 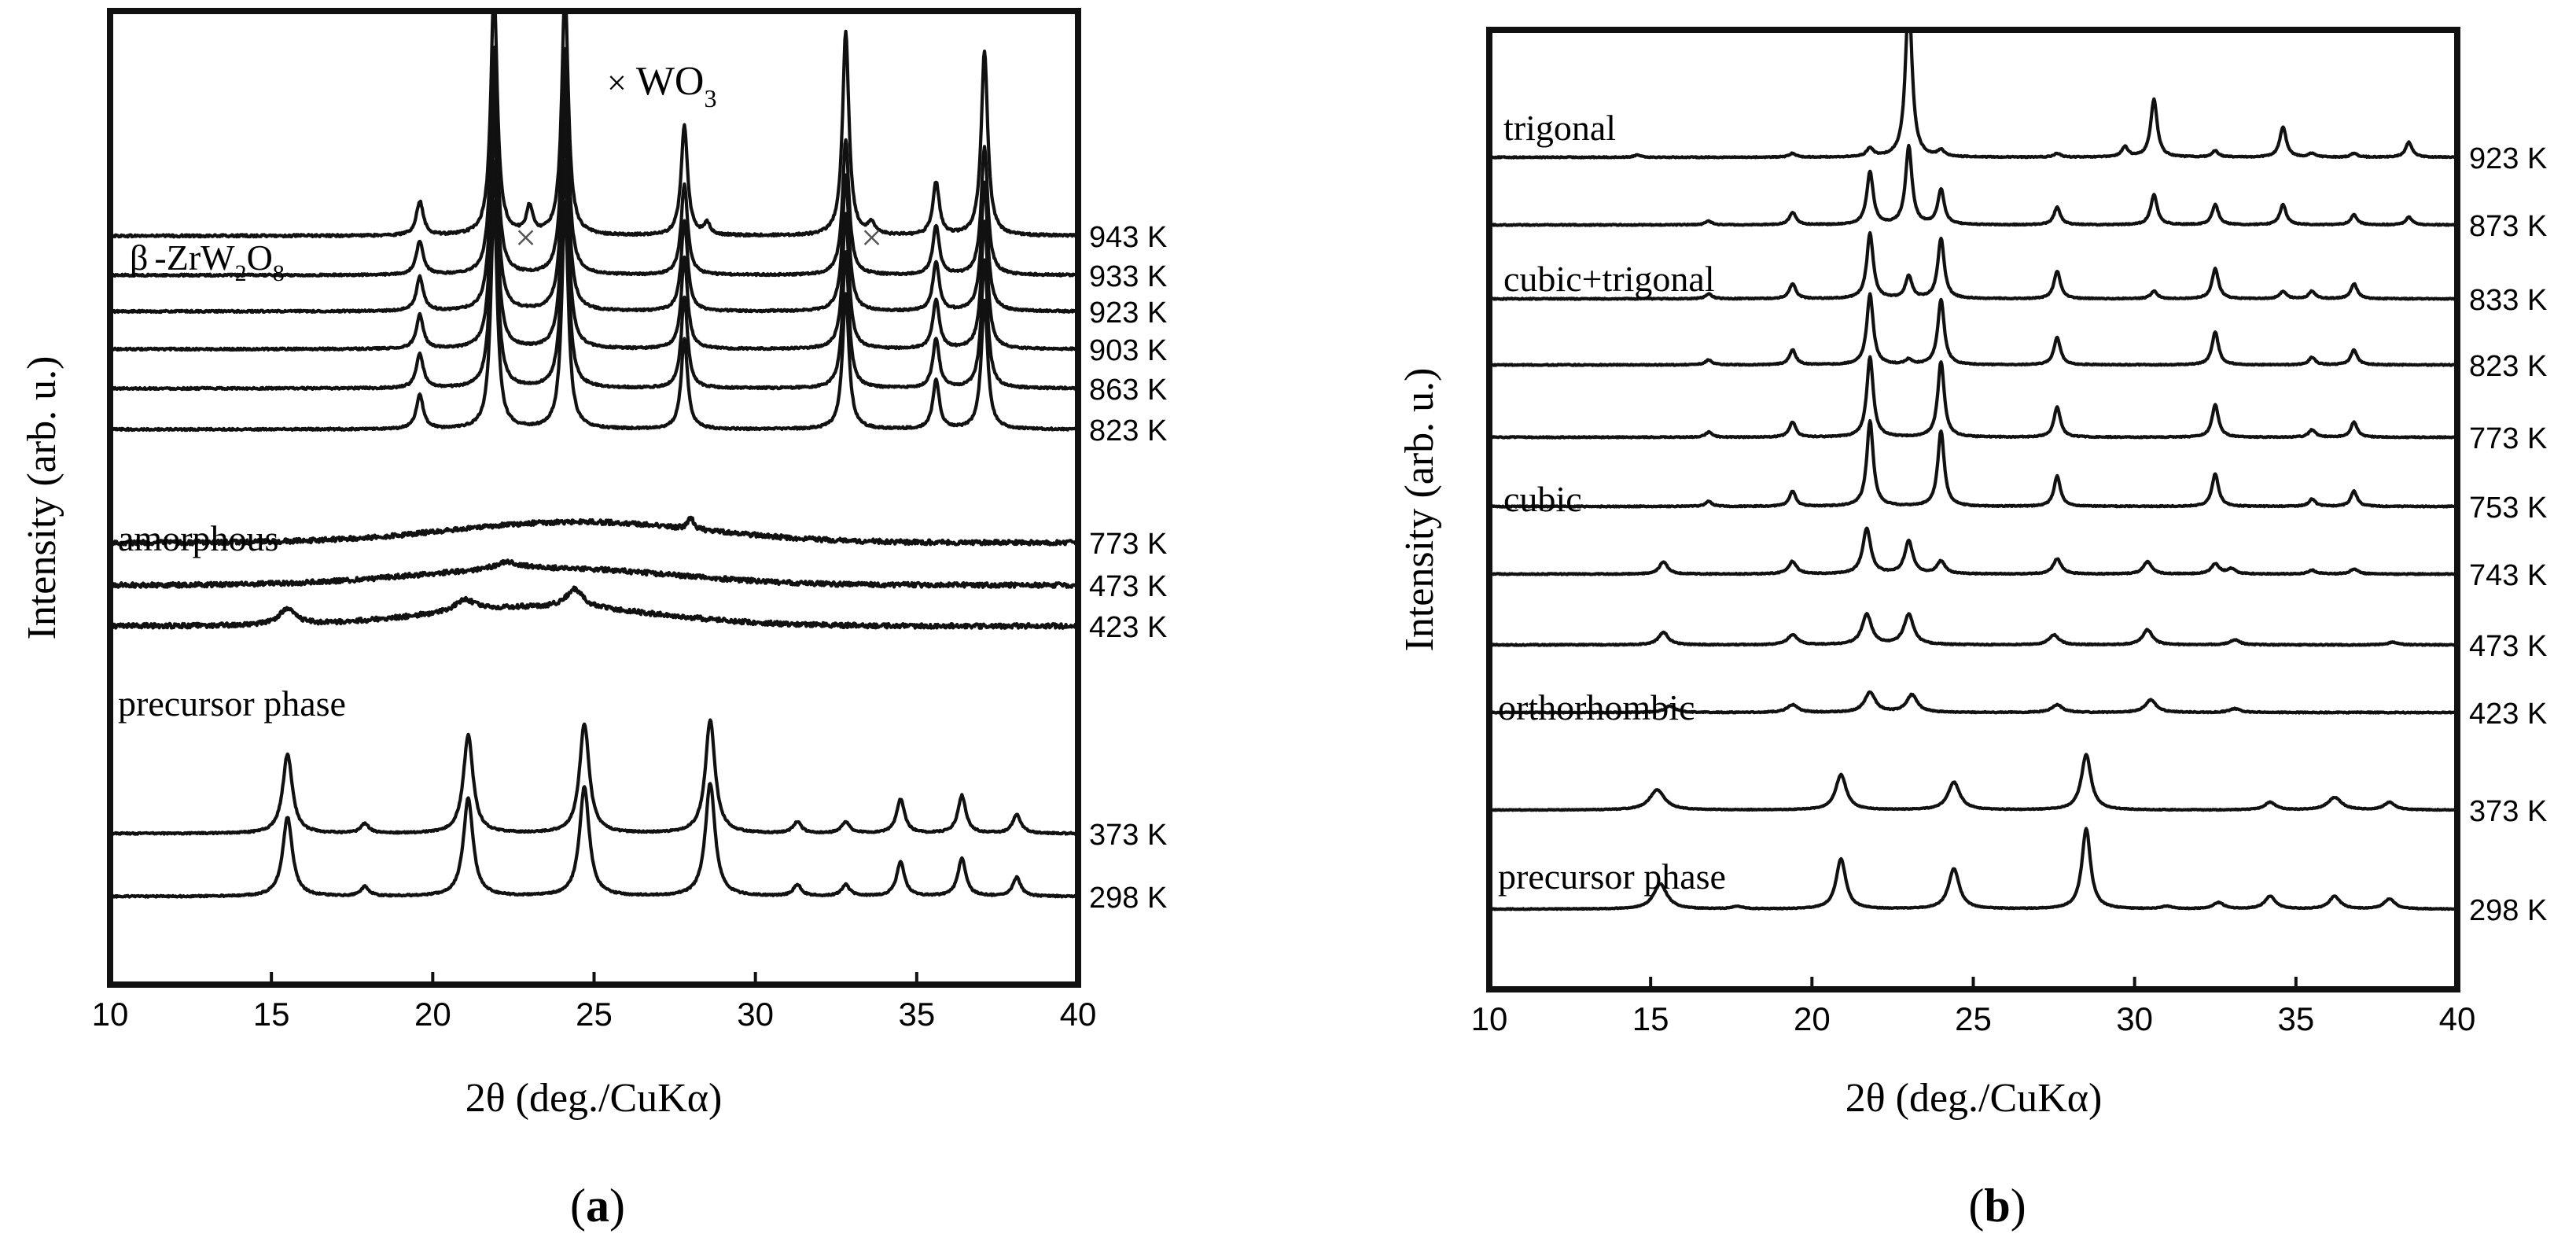 What do you see at coordinates (1973, 551) in the screenshot?
I see `series-line-743-k` at bounding box center [1973, 551].